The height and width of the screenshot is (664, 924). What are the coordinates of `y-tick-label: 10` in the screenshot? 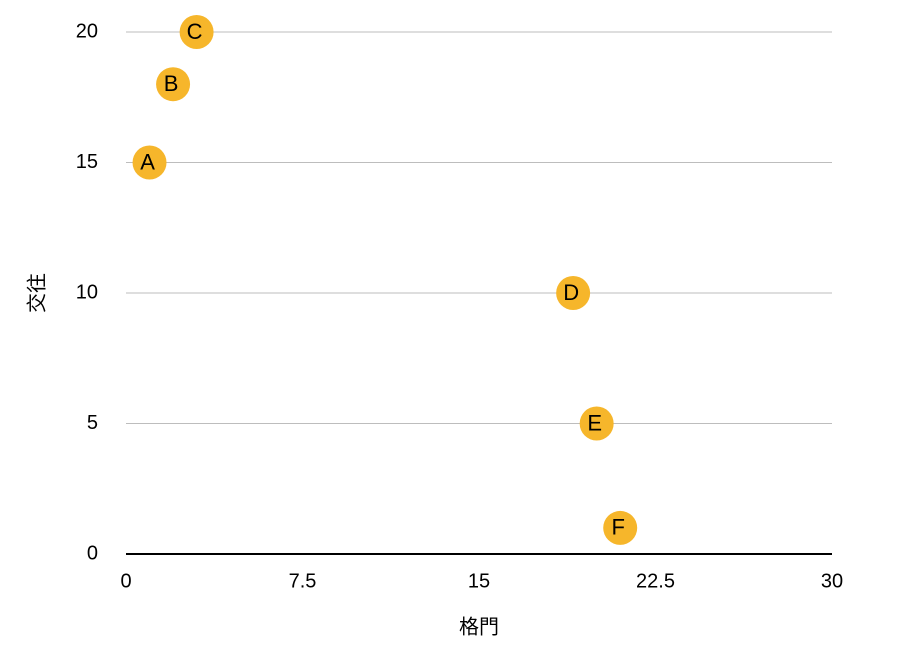 It's located at (87, 292).